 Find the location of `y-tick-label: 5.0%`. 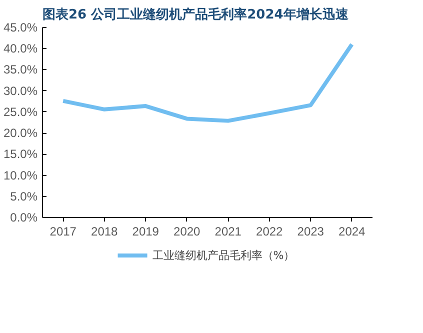

y-tick-label: 5.0% is located at coordinates (24, 196).